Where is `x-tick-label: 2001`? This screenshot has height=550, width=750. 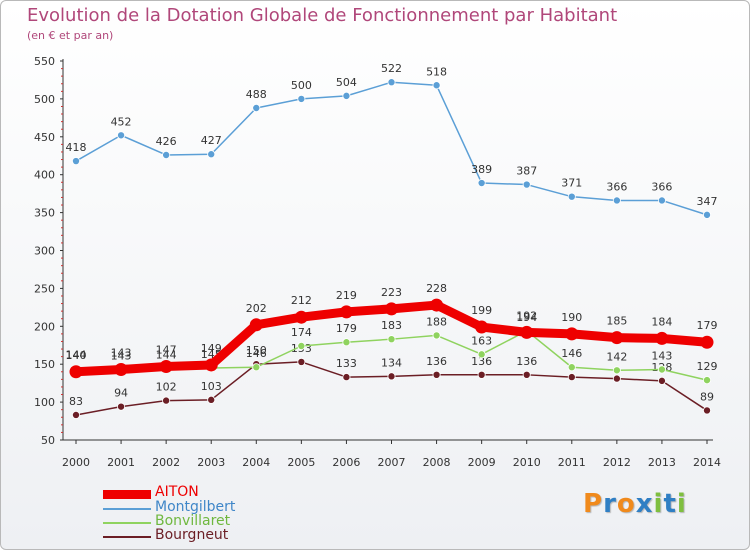
x-tick-label: 2001 is located at coordinates (121, 462).